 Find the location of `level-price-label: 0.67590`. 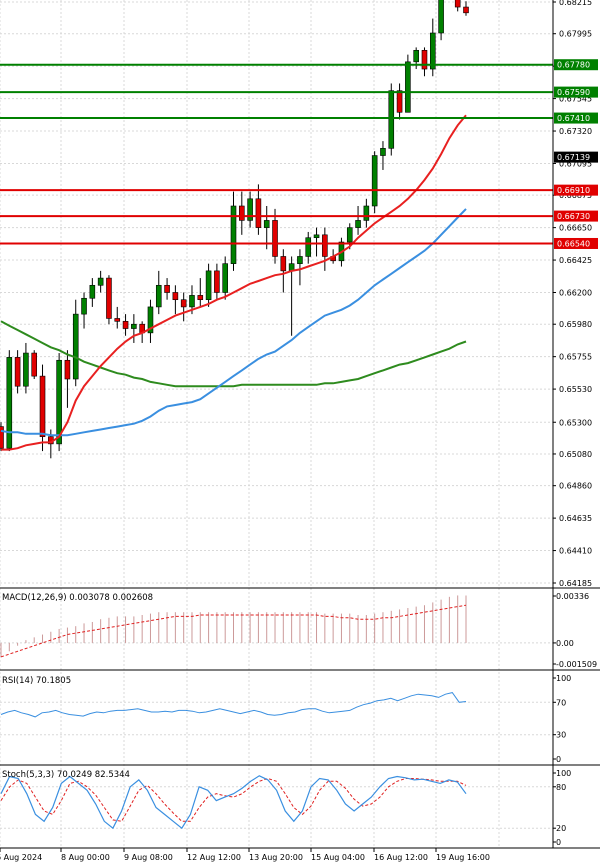

level-price-label: 0.67590 is located at coordinates (573, 92).